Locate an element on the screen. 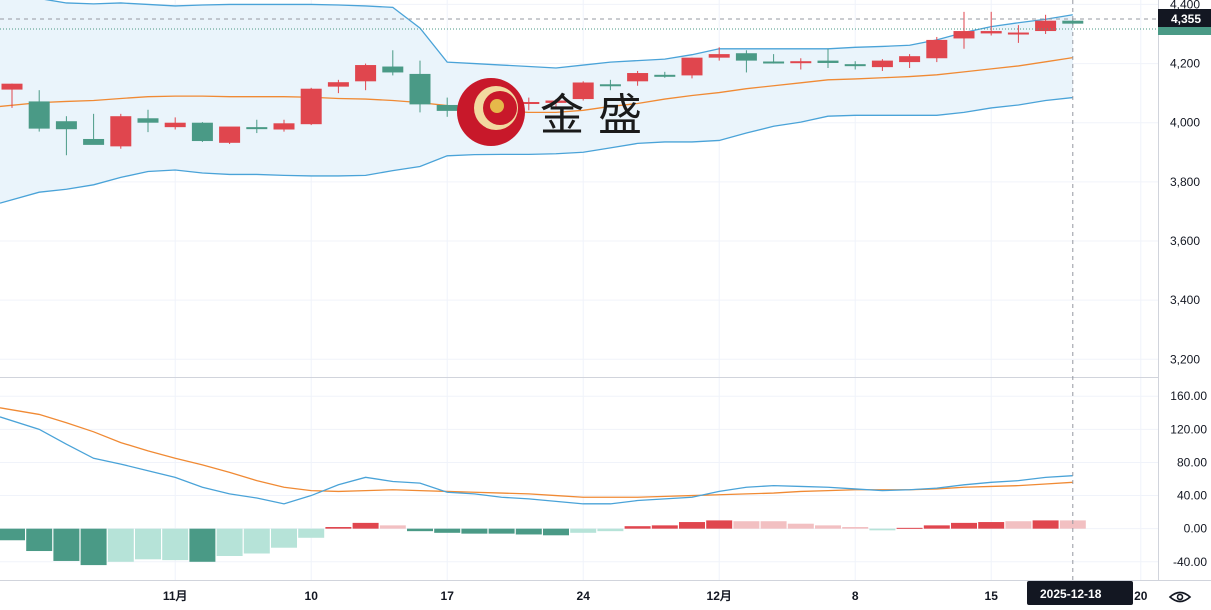 This screenshot has width=1211, height=610. price-tick-label: 3,800 is located at coordinates (1185, 182).